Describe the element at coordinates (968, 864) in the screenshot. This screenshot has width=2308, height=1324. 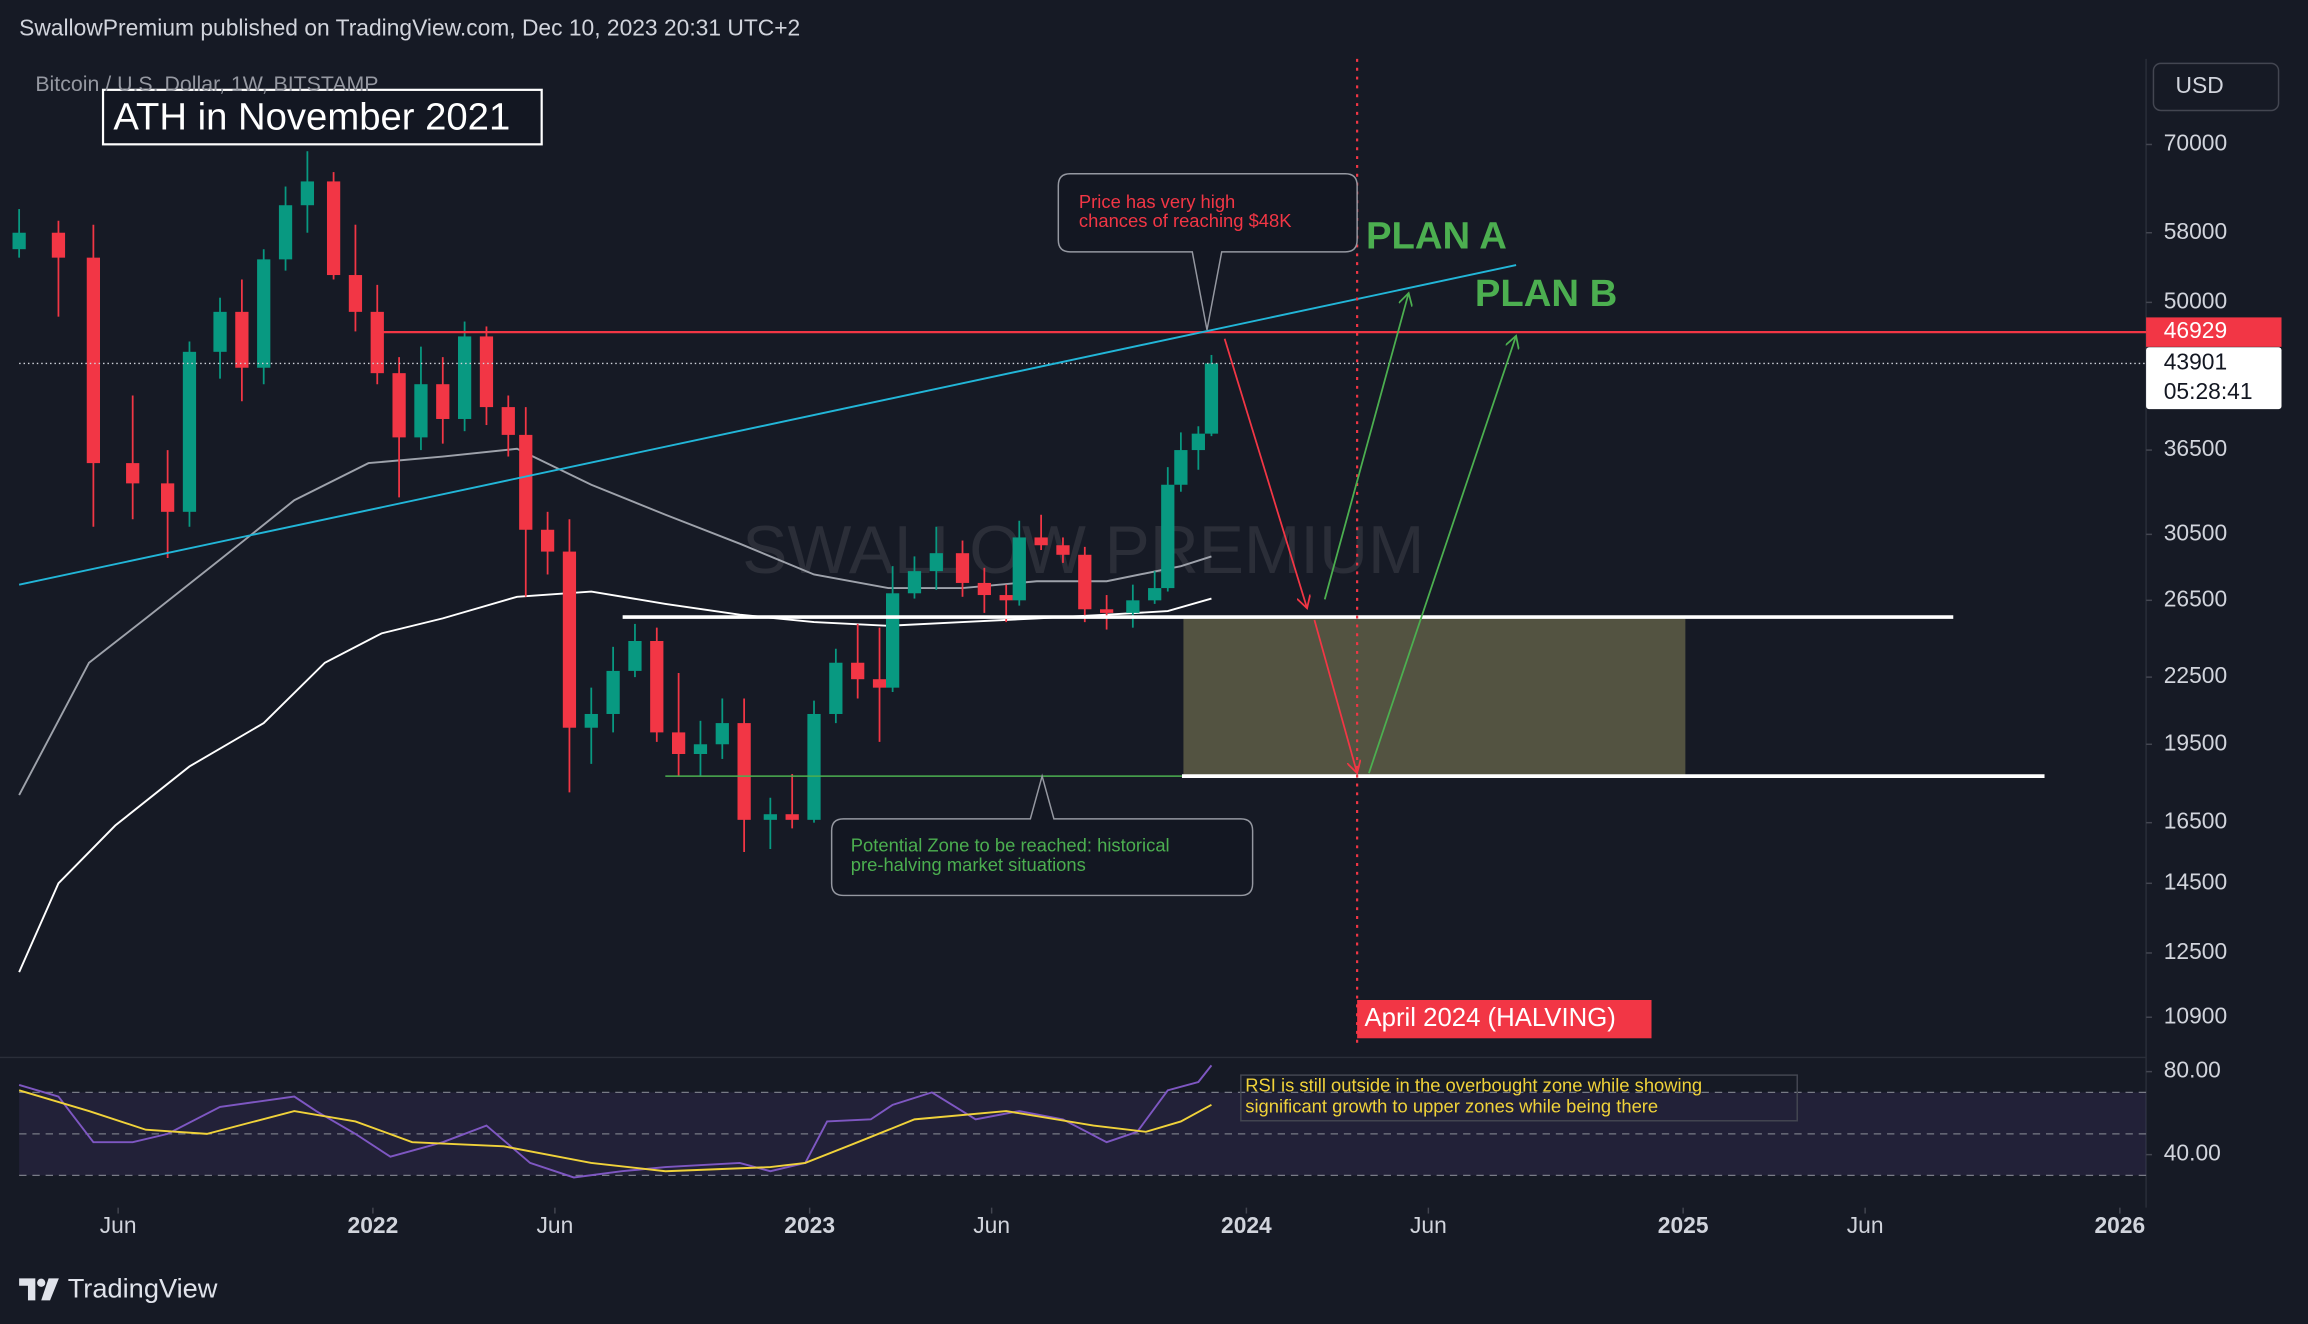
I see `callout-text: pre-halving market situations` at that location.